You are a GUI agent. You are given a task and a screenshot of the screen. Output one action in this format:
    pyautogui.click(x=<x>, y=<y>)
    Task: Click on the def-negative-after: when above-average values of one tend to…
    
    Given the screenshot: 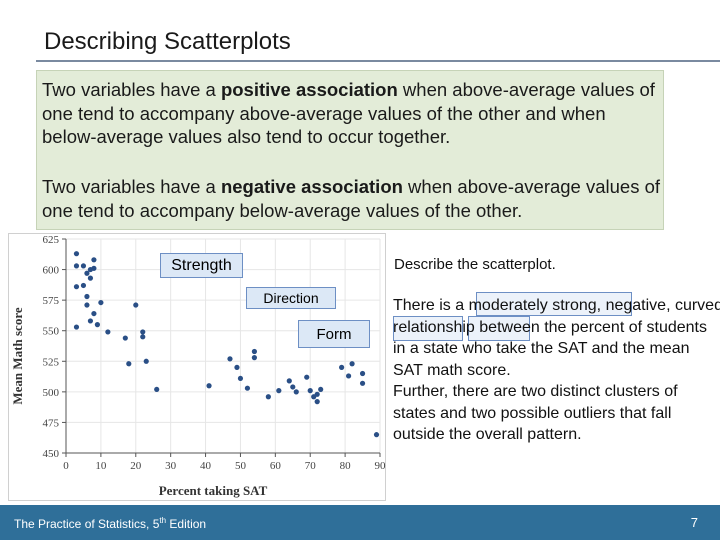 What is the action you would take?
    pyautogui.click(x=351, y=198)
    